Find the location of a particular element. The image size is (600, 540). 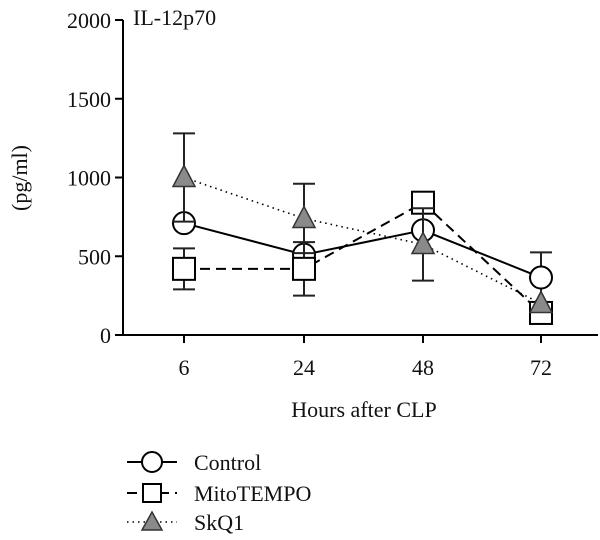

y-tick-label: 0 is located at coordinates (105, 335).